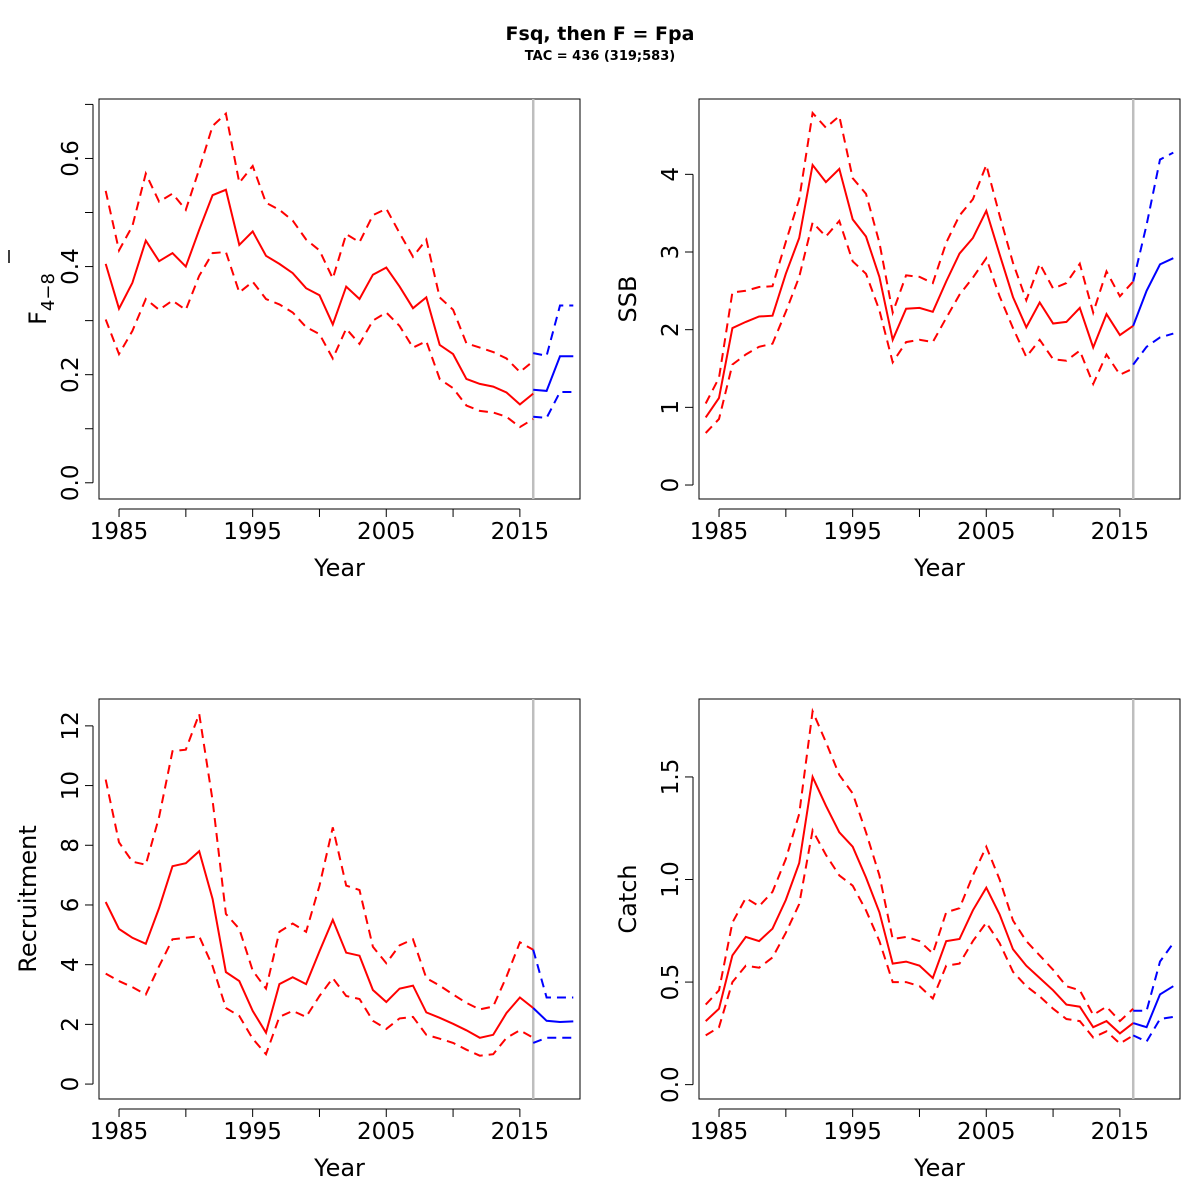 The height and width of the screenshot is (1200, 1200). I want to click on fbar-x-tick-label: 1985, so click(119, 532).